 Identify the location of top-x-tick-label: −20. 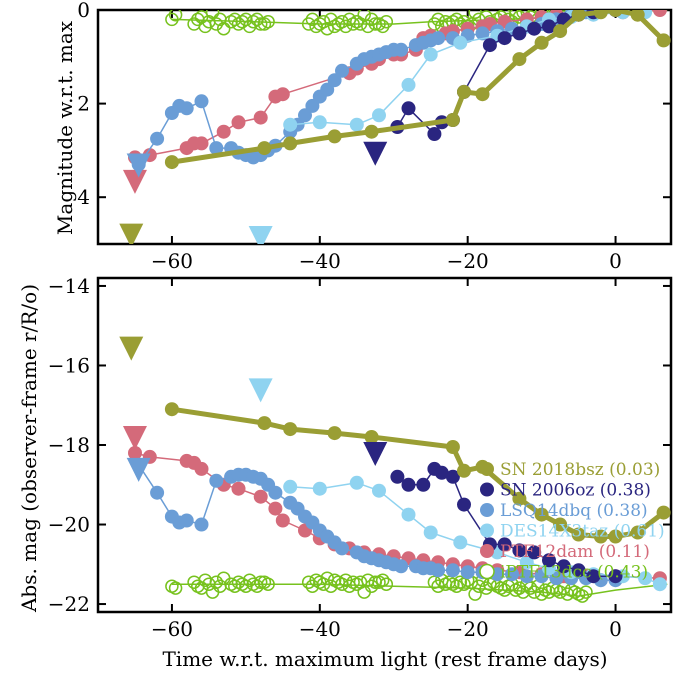
(468, 261).